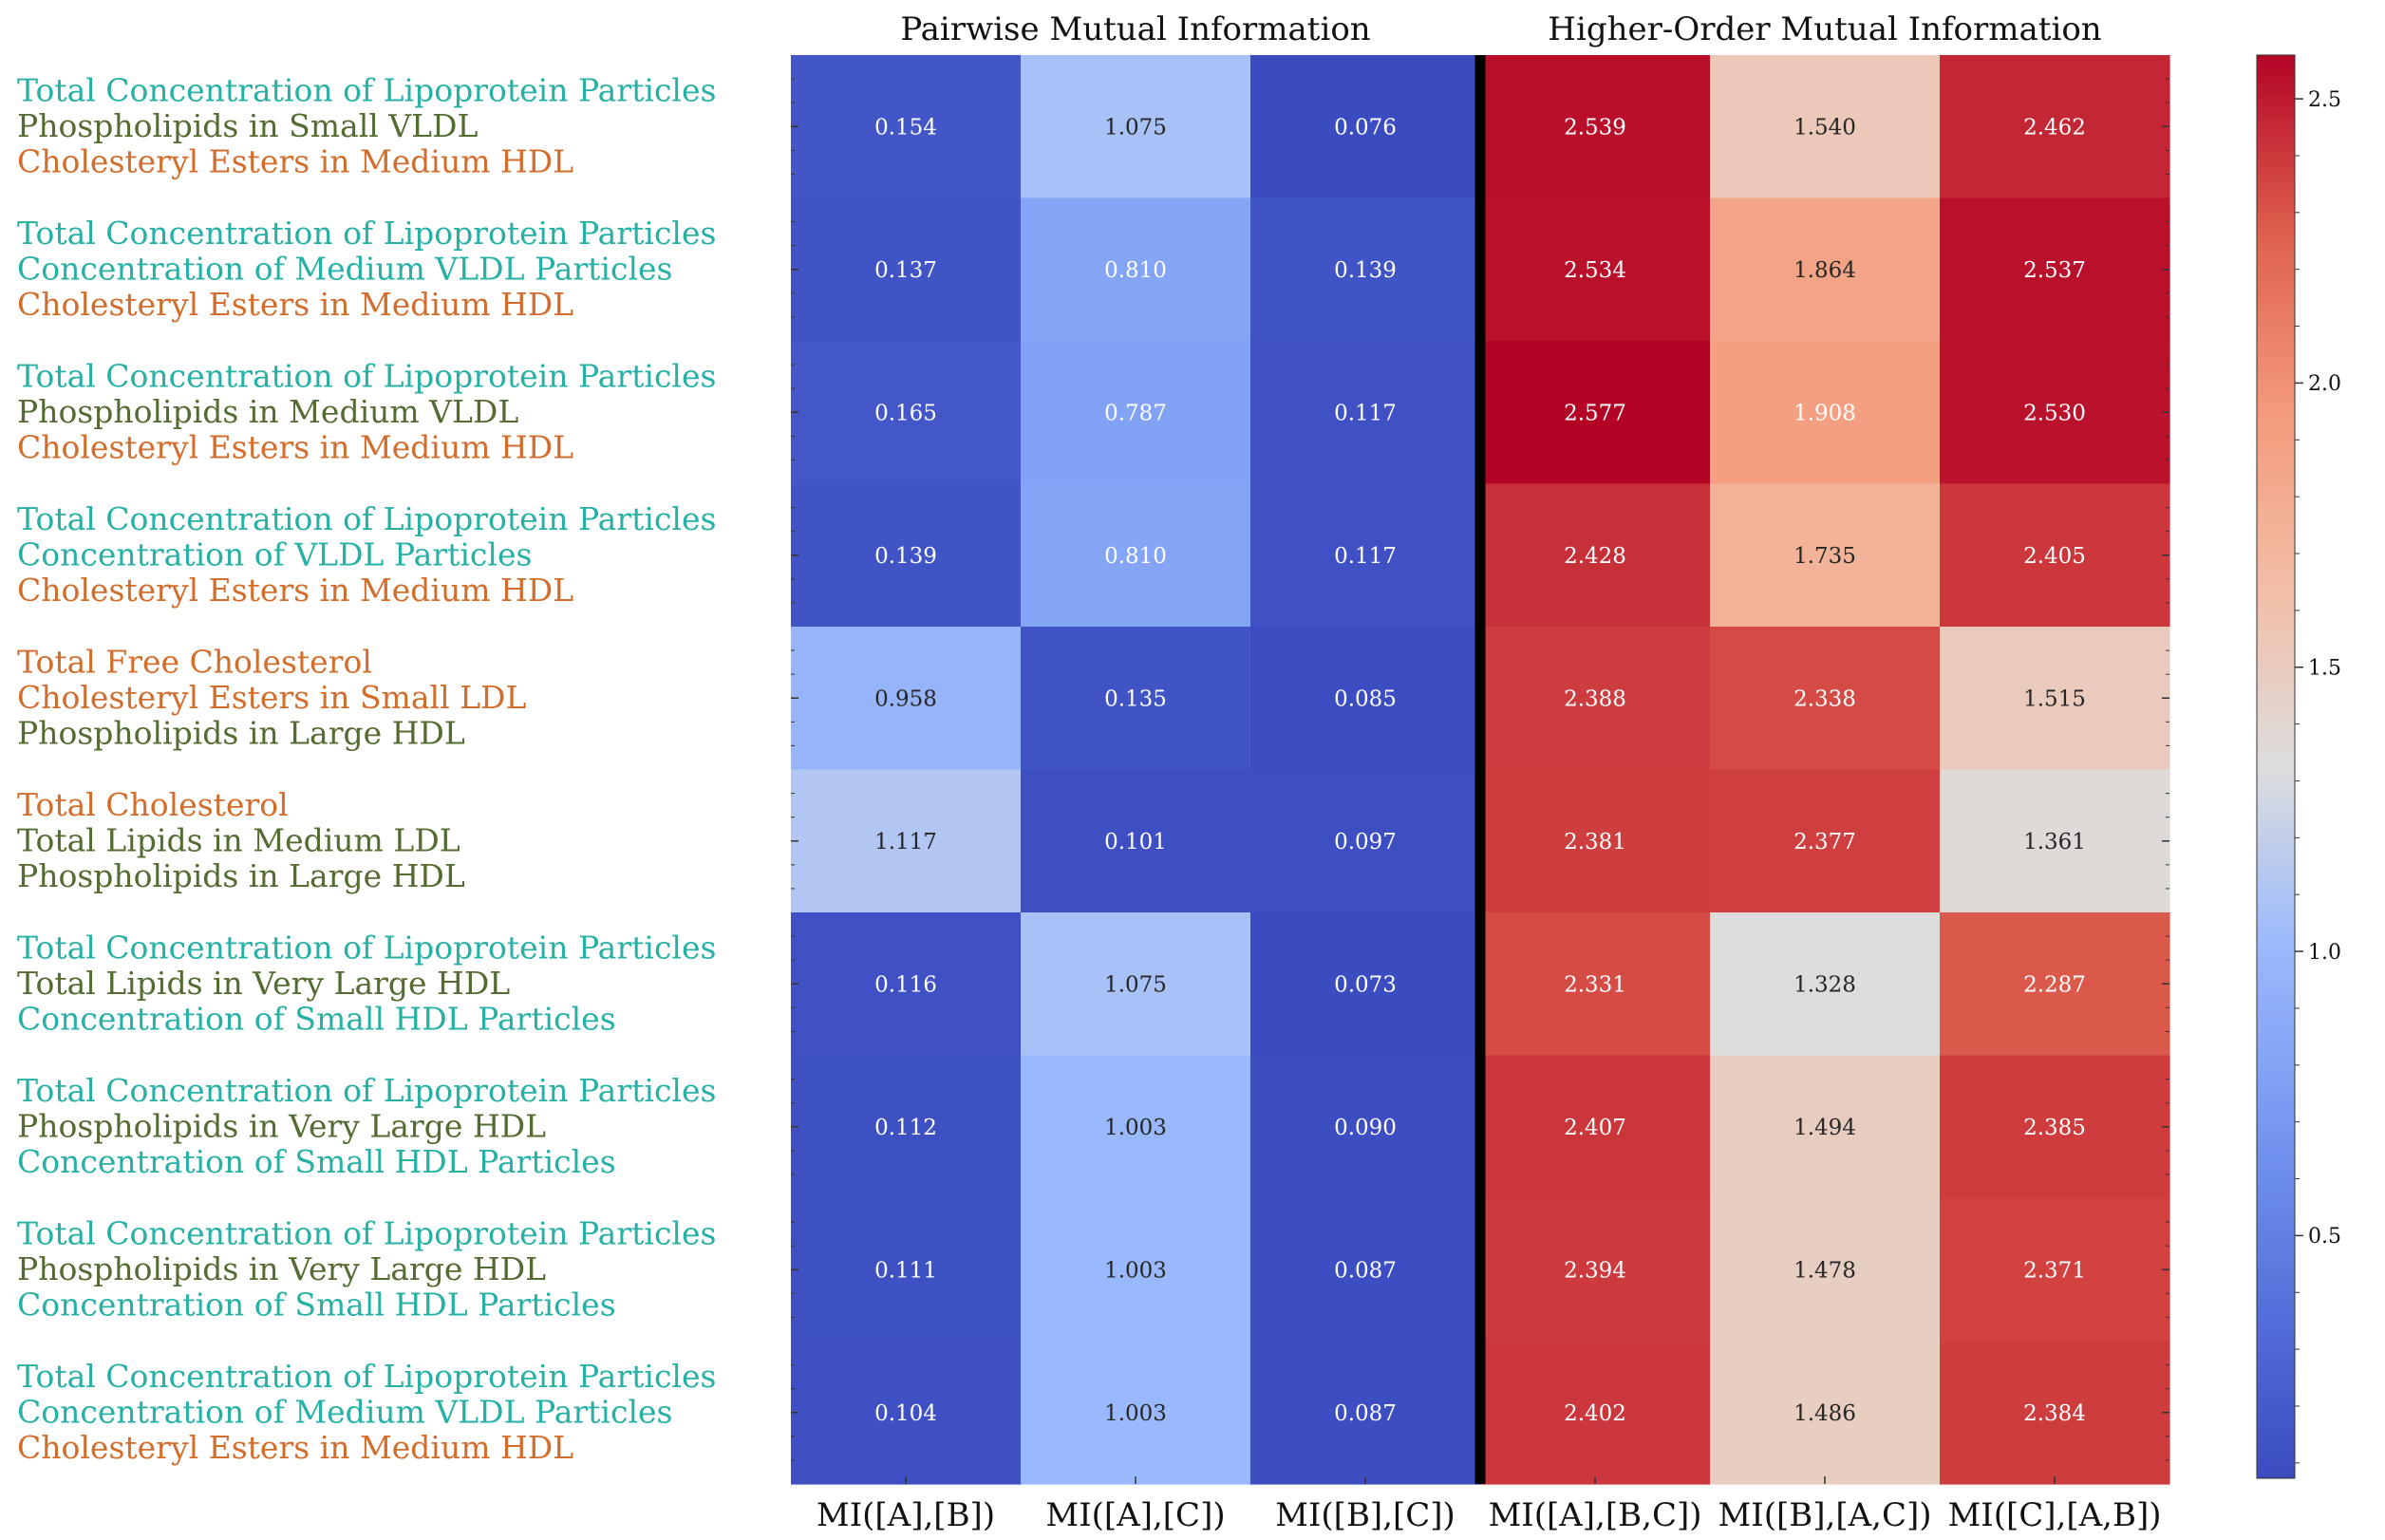 Image resolution: width=2385 pixels, height=1540 pixels. I want to click on cell-value-label: 2.534, so click(1595, 271).